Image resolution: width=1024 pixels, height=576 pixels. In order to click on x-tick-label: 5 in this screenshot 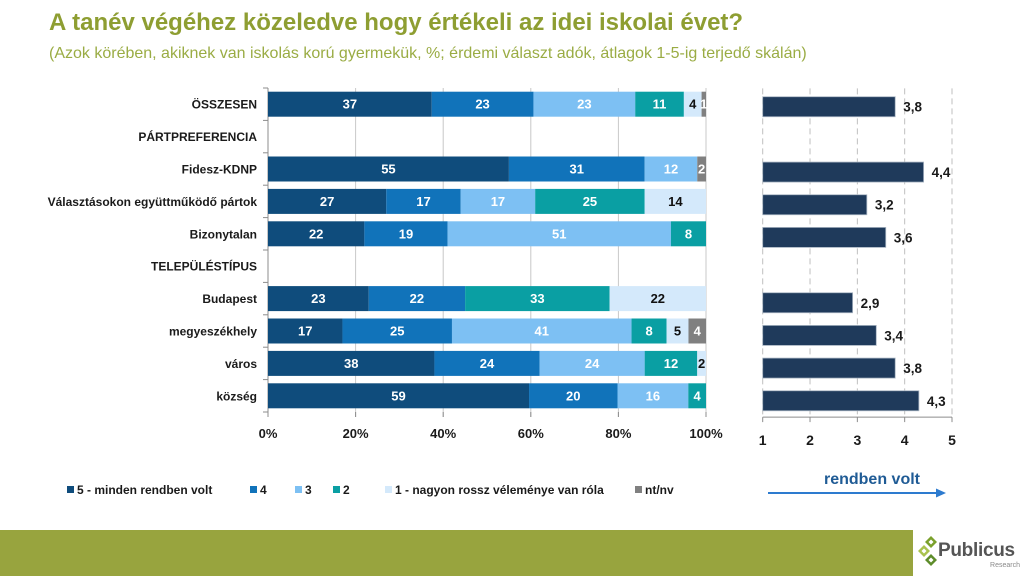, I will do `click(952, 440)`.